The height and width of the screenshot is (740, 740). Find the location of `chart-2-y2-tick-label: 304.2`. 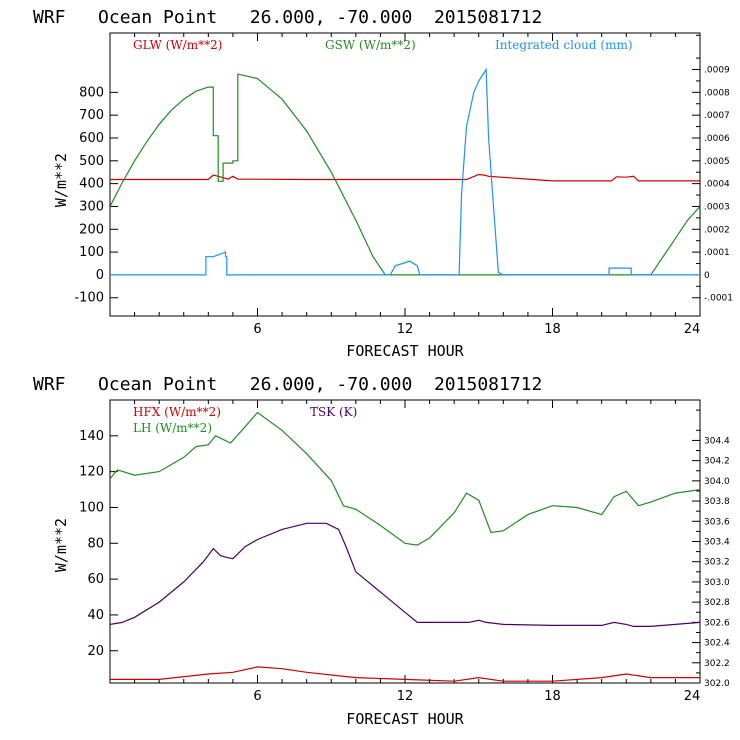

chart-2-y2-tick-label: 304.2 is located at coordinates (717, 462).